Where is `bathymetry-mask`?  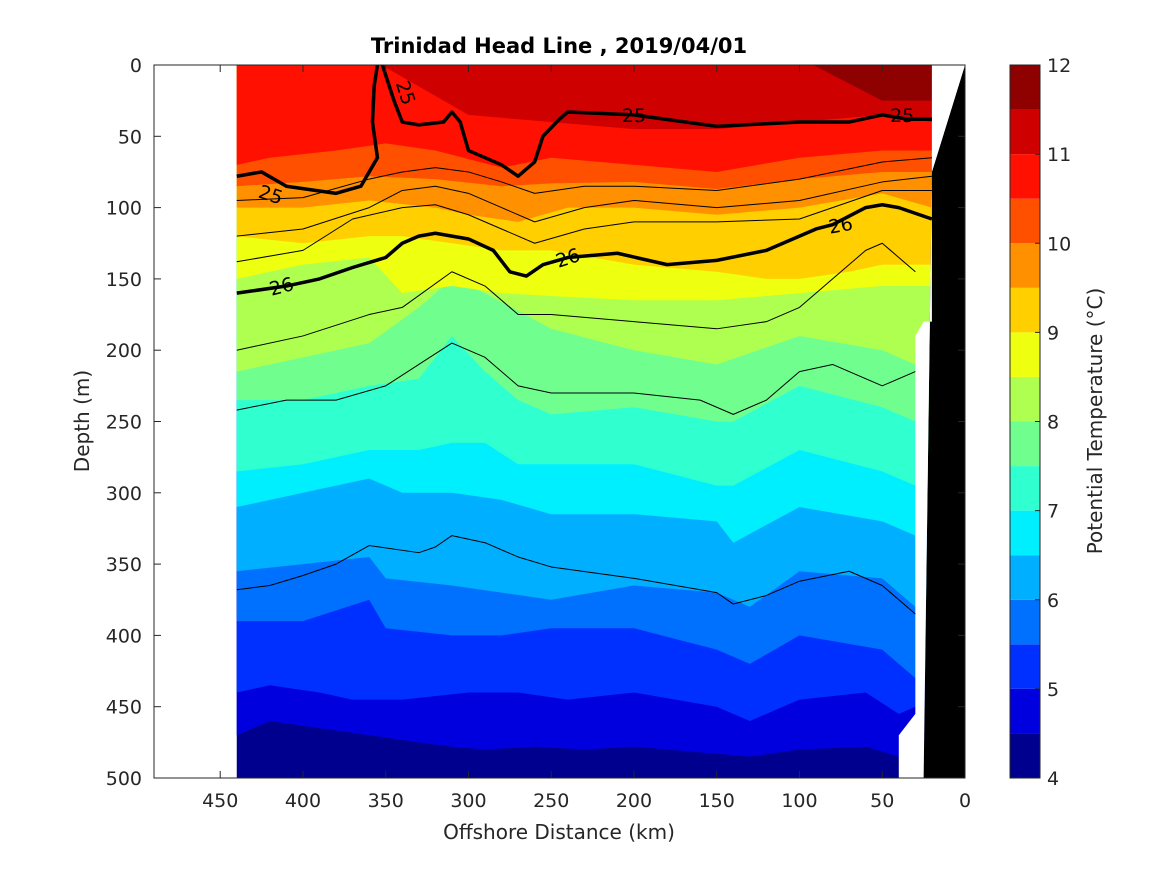
bathymetry-mask is located at coordinates (931, 421).